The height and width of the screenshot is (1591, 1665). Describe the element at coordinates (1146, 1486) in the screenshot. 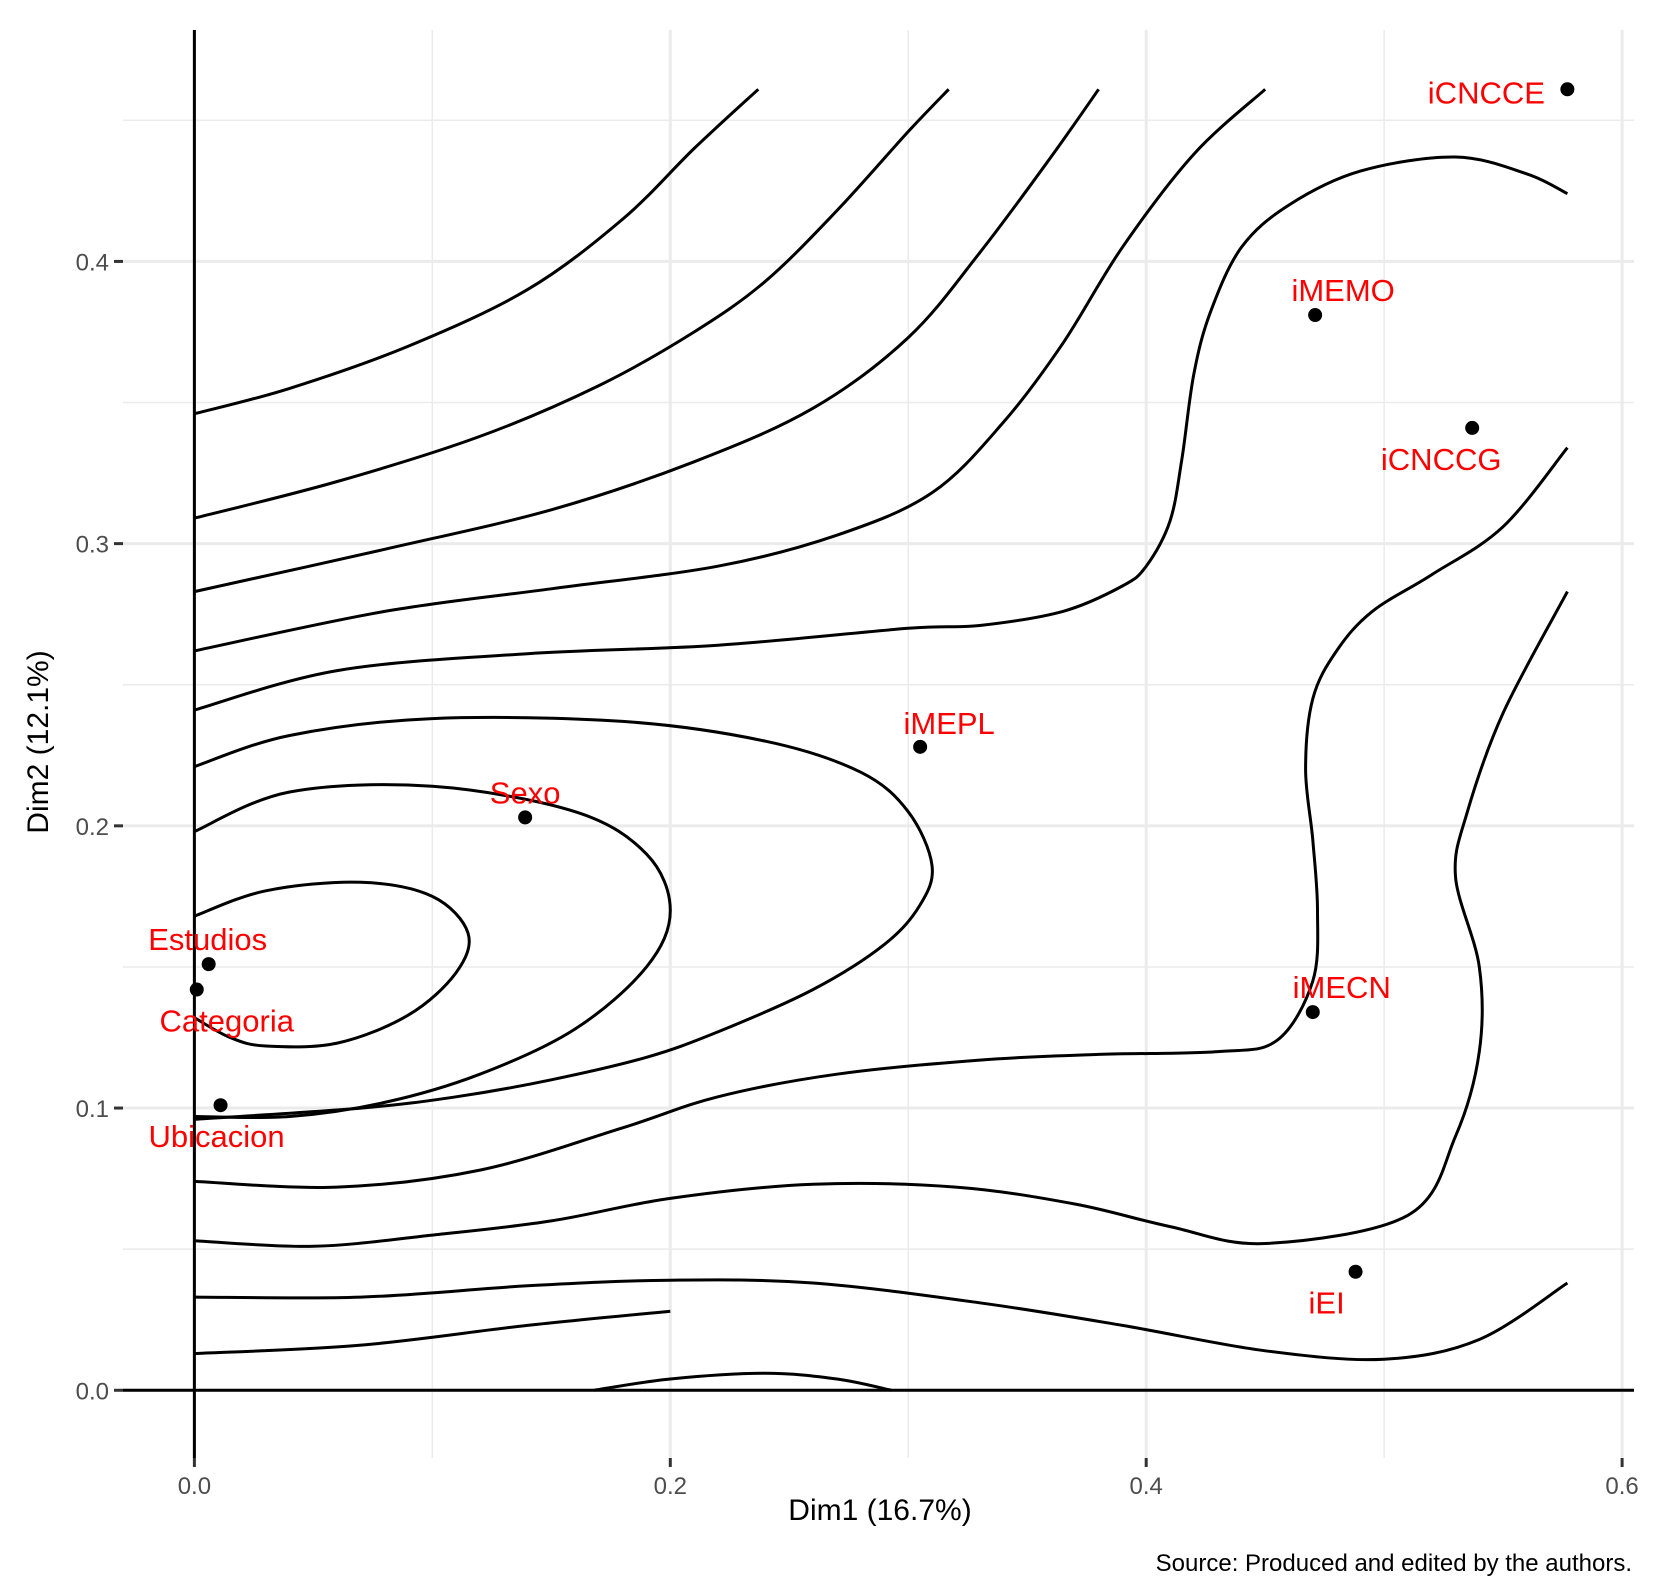

I see `x-tick-label: 0.4` at that location.